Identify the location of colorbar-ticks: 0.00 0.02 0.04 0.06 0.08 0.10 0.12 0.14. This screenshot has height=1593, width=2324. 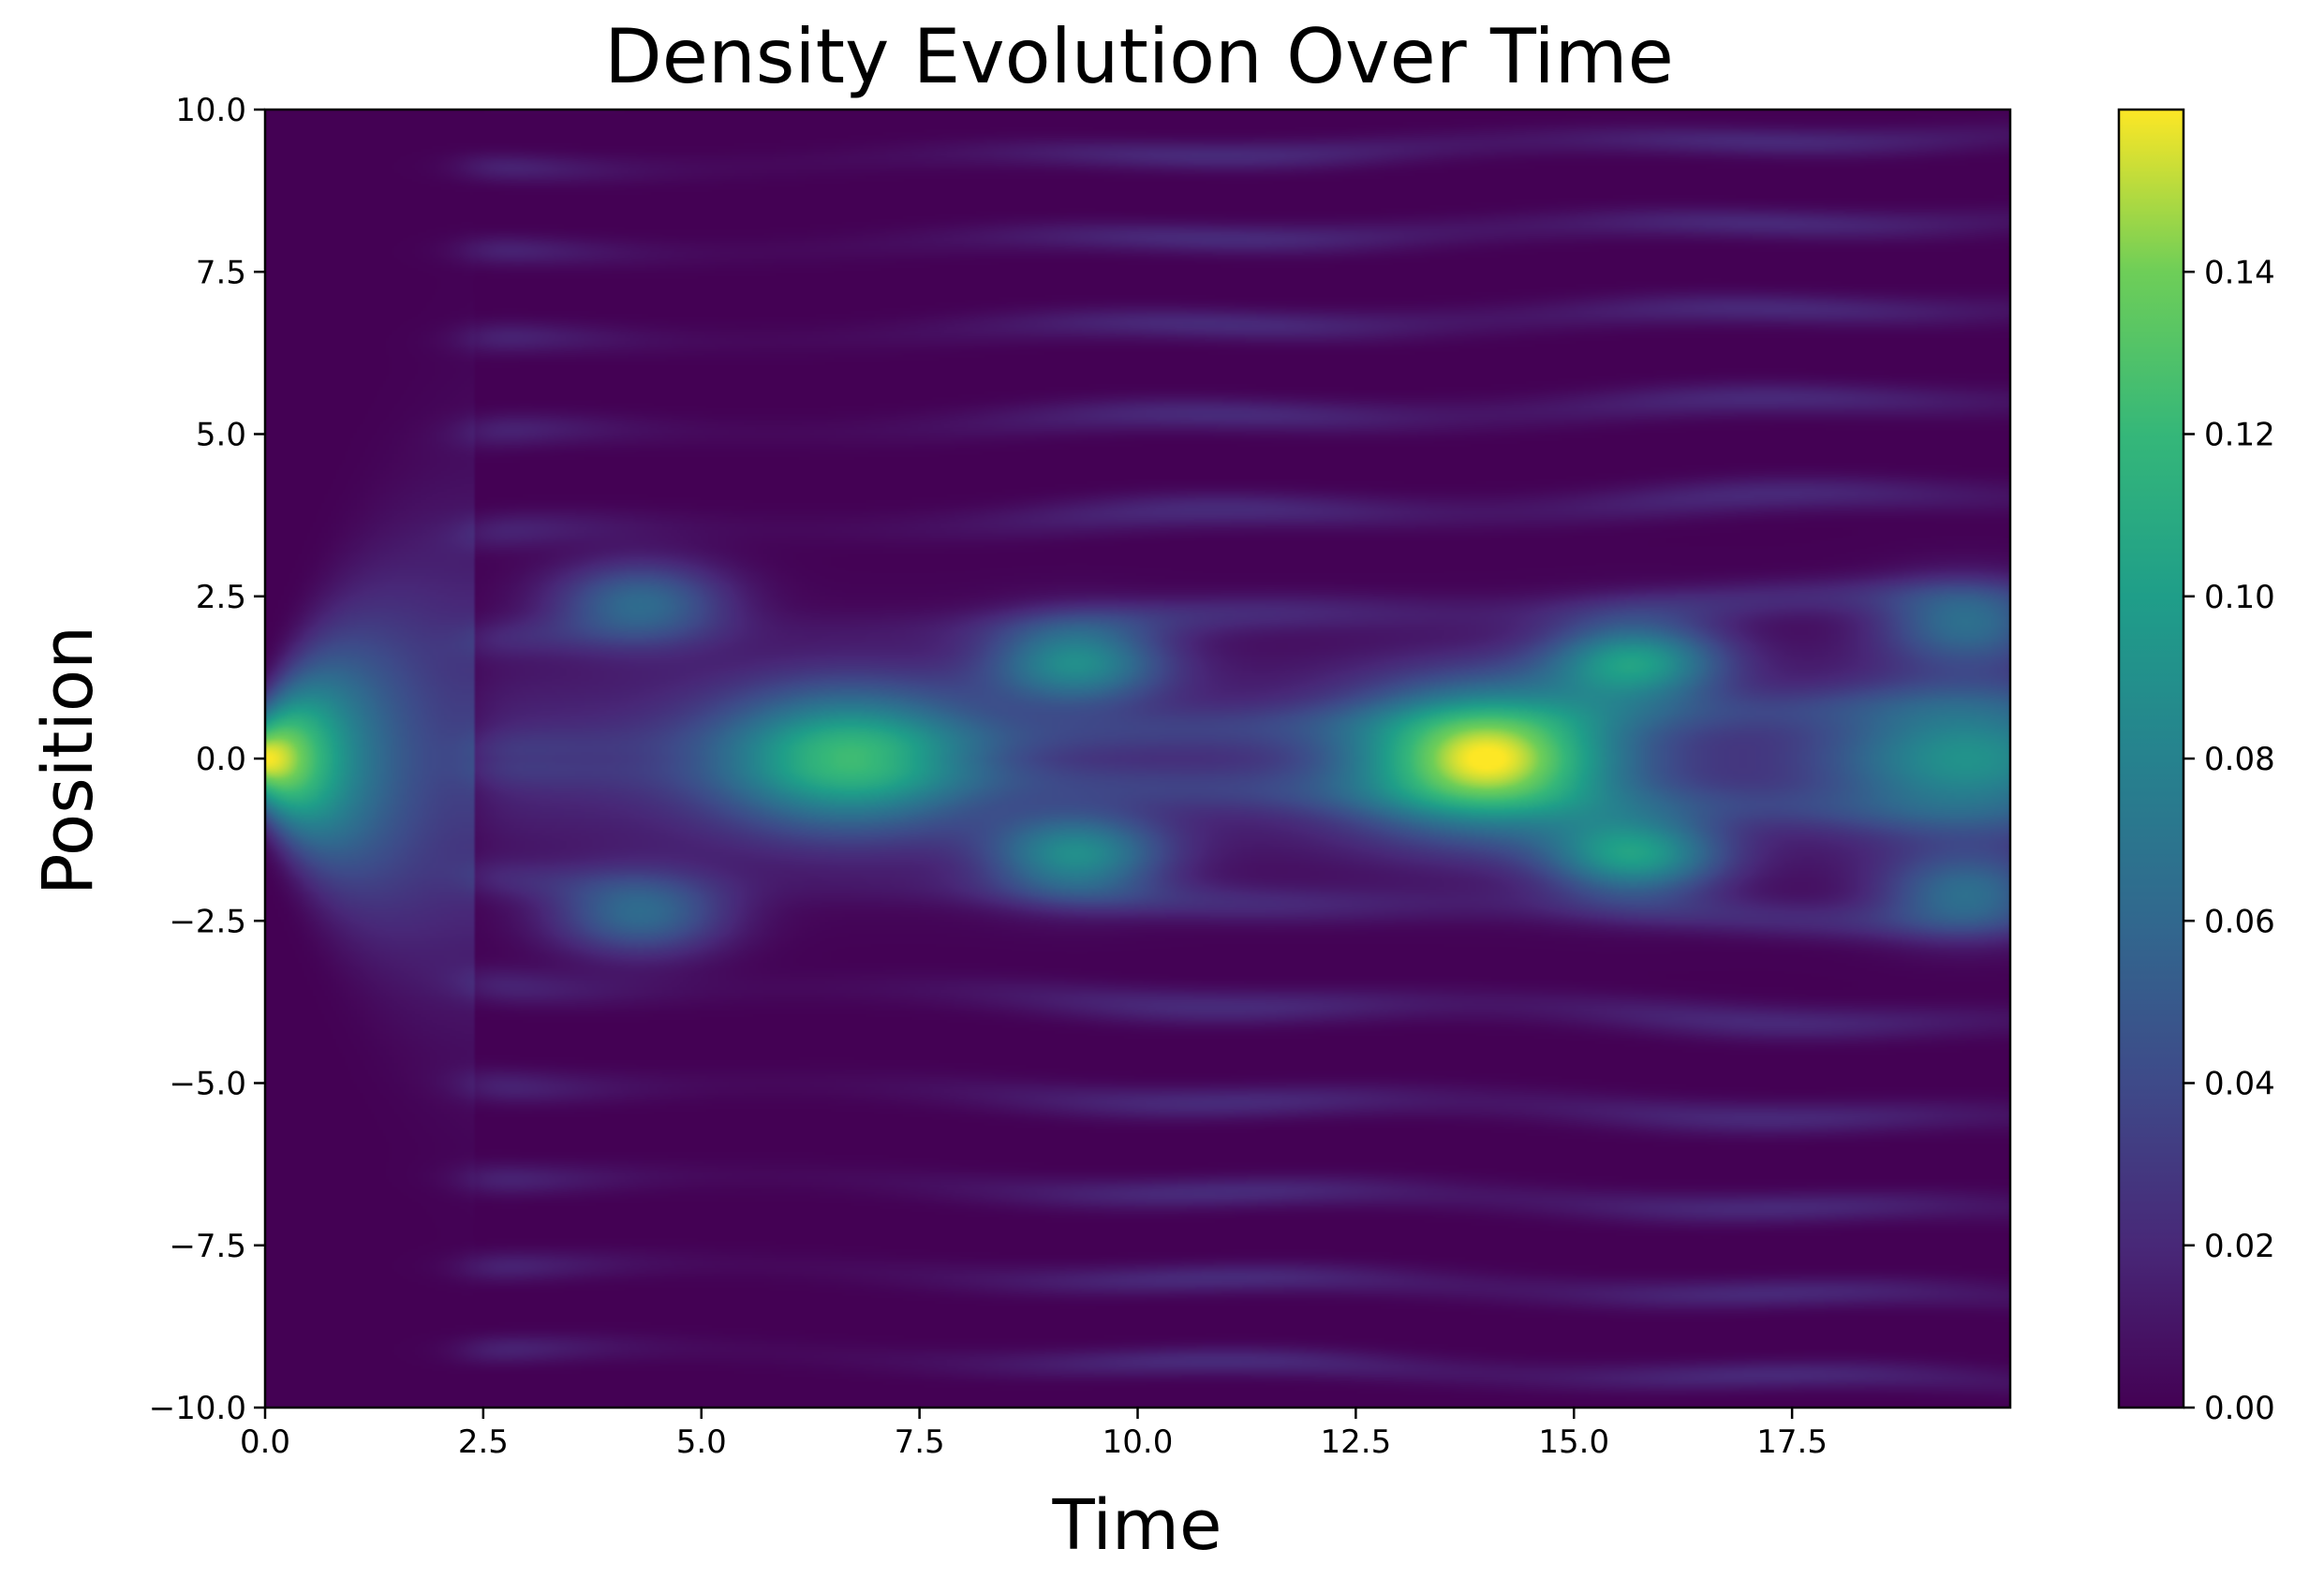
(2229, 840).